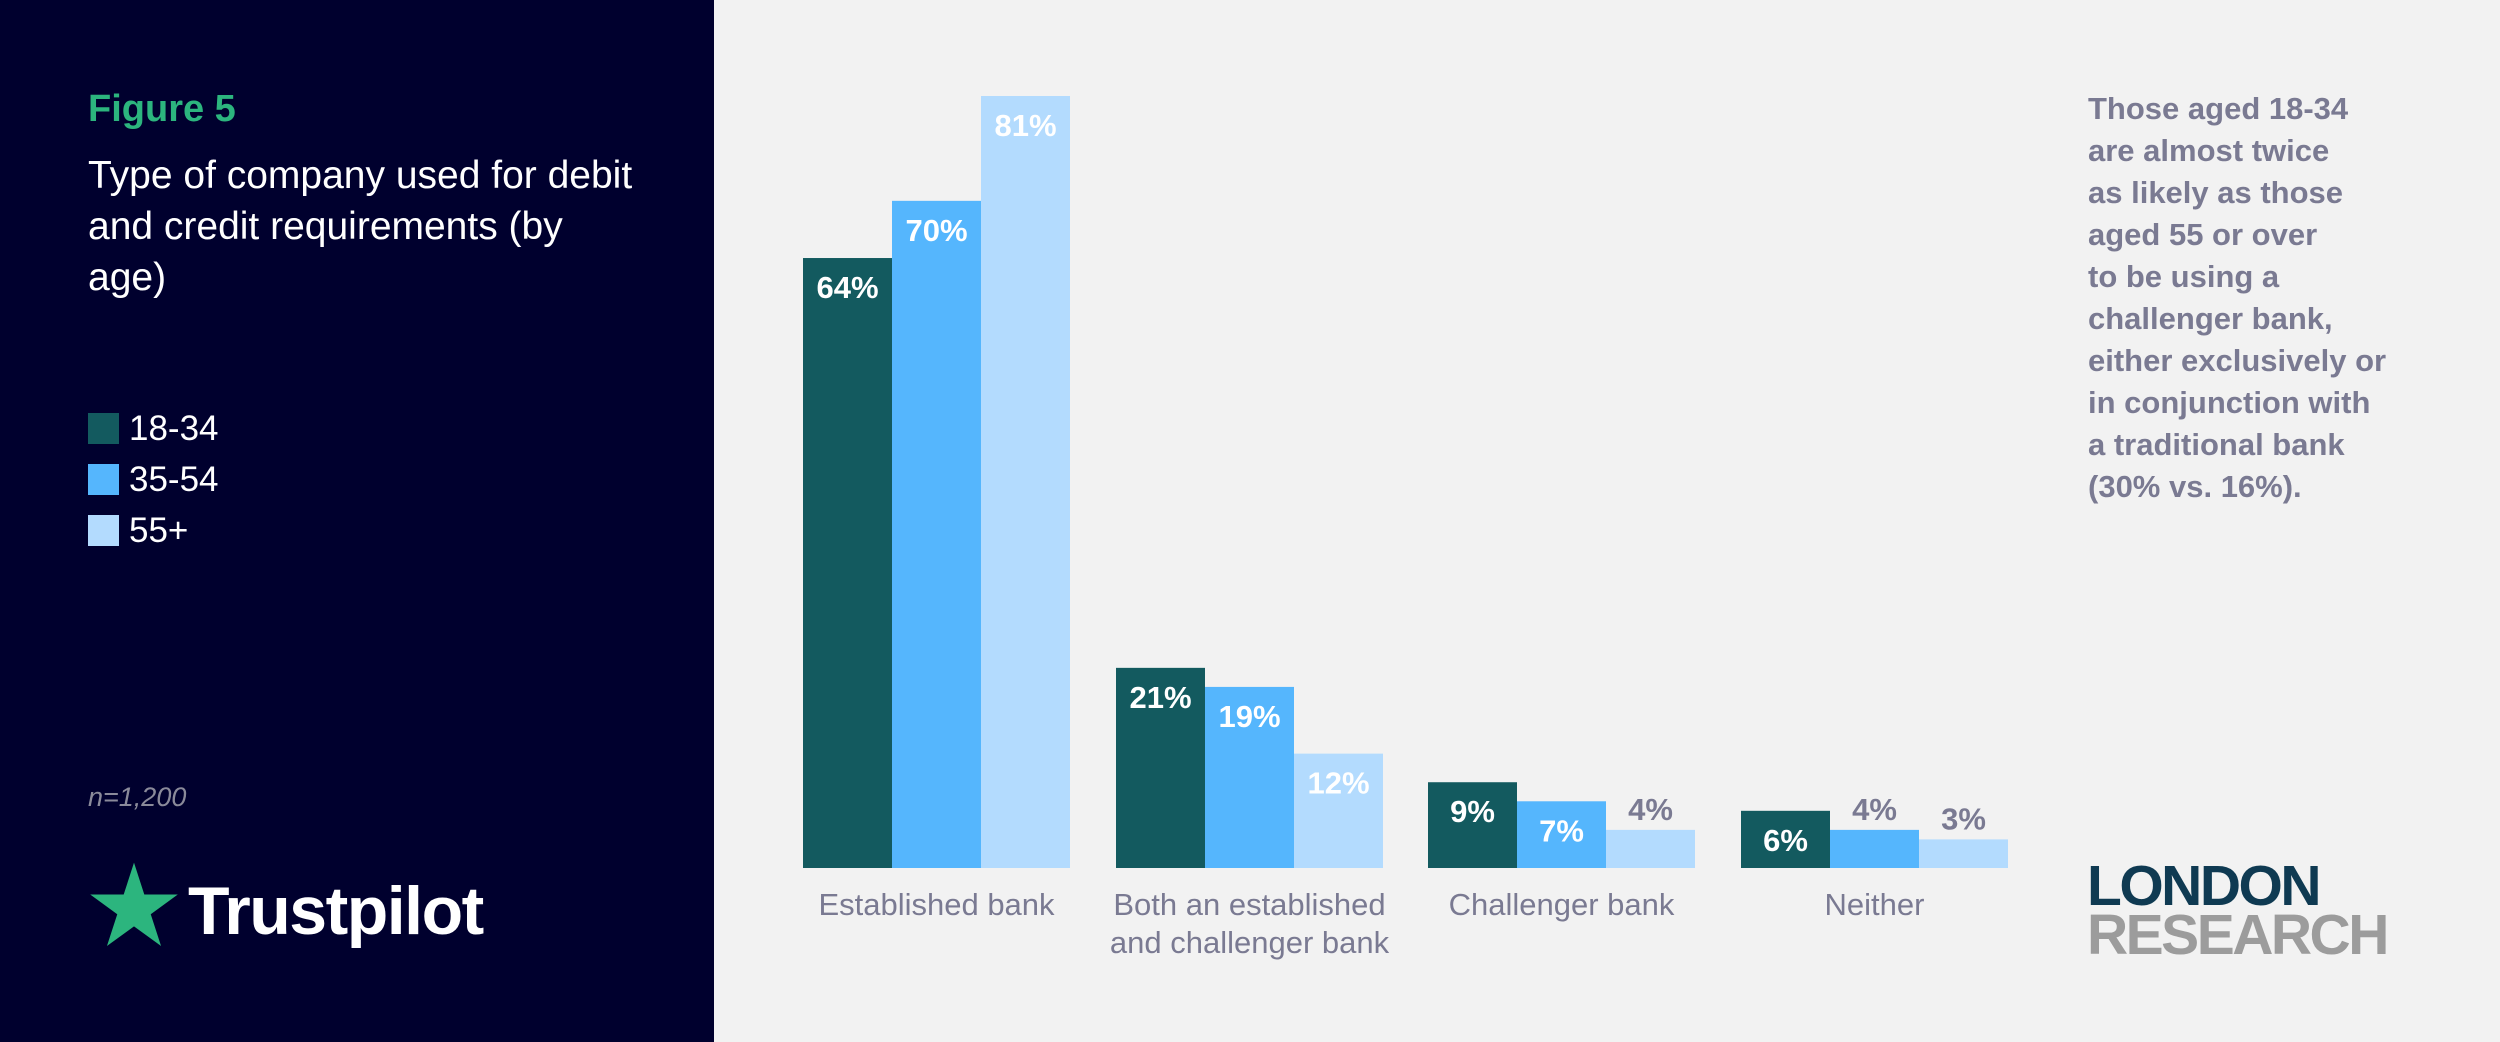 The height and width of the screenshot is (1042, 2500). Describe the element at coordinates (936, 904) in the screenshot. I see `x-tick-label-established: Established bank` at that location.